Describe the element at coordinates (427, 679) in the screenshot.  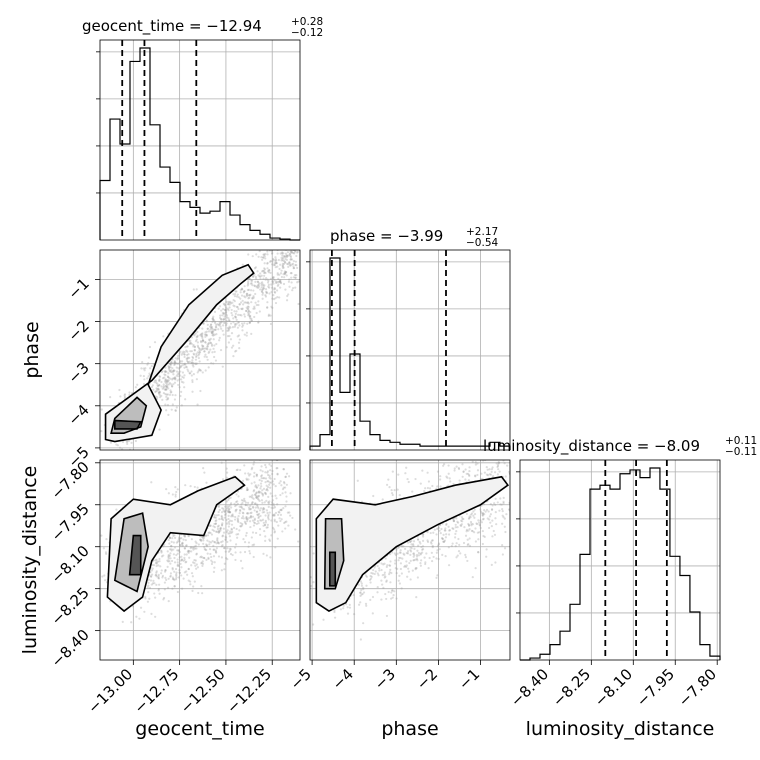
I see `x-tick-label: −2` at that location.